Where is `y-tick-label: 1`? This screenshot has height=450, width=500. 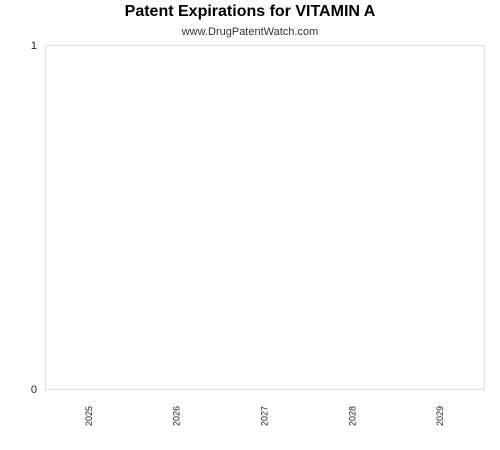
y-tick-label: 1 is located at coordinates (34, 46).